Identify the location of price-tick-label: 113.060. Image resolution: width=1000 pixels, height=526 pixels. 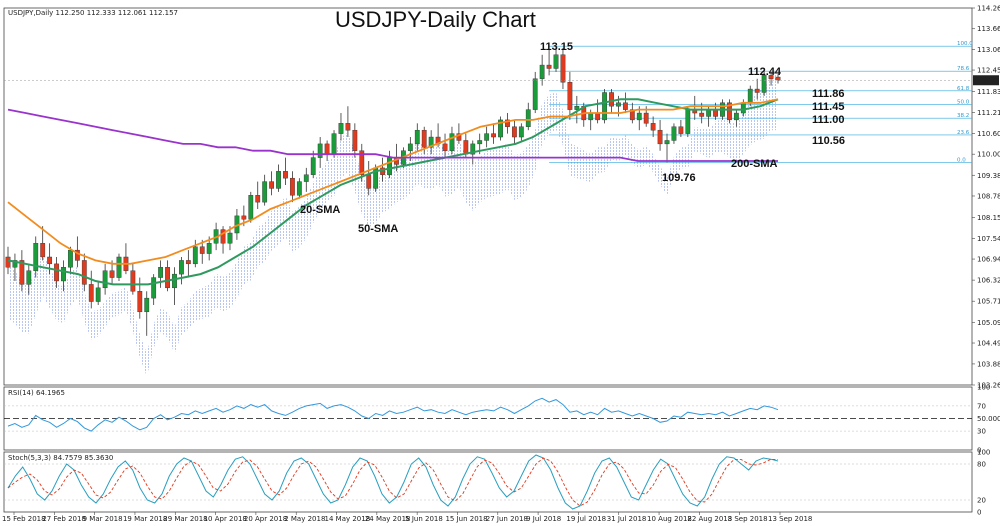
(988, 50).